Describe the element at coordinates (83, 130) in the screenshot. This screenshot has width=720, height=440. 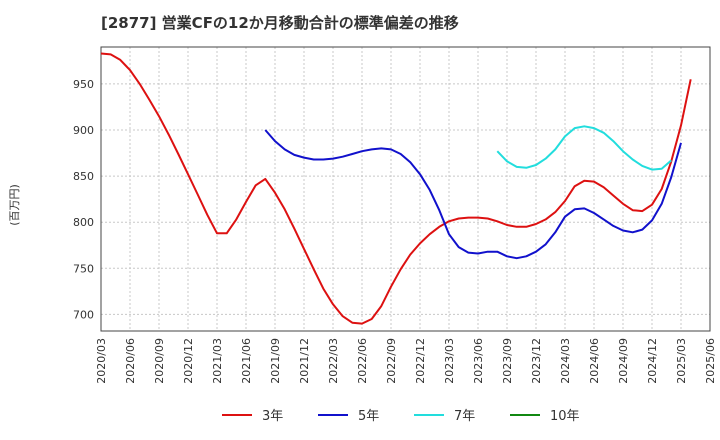
I see `y-tick-label: 900` at that location.